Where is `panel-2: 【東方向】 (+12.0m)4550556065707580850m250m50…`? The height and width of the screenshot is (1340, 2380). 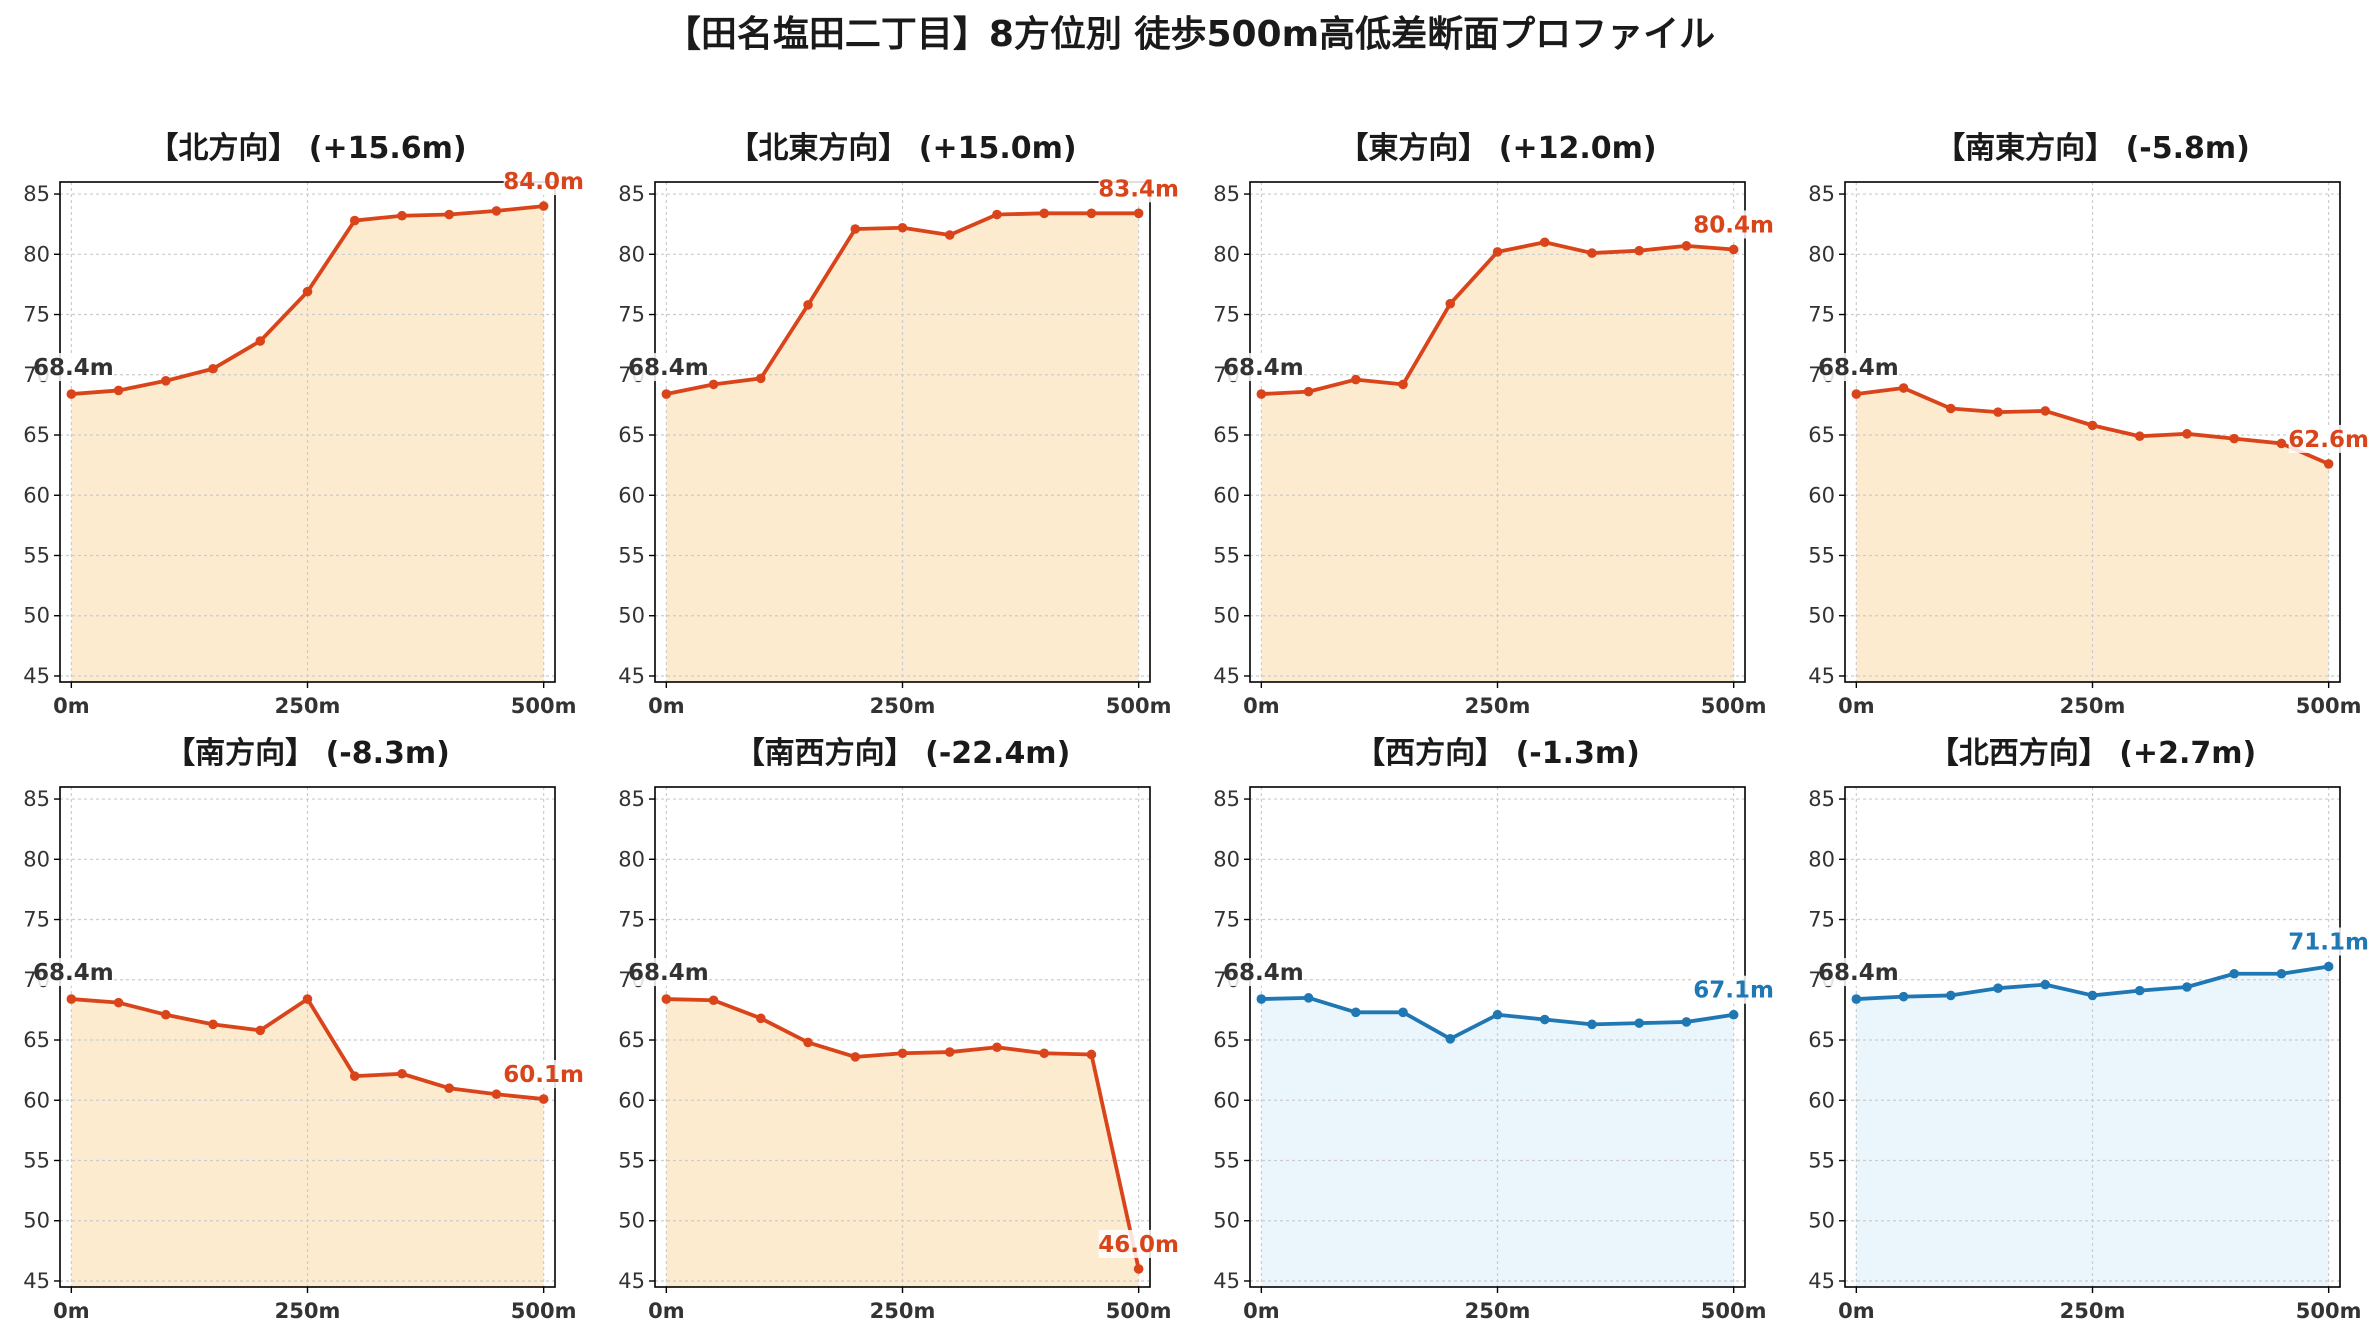
panel-2: 【東方向】 (+12.0m)4550556065707580850m250m50… is located at coordinates (1493, 424).